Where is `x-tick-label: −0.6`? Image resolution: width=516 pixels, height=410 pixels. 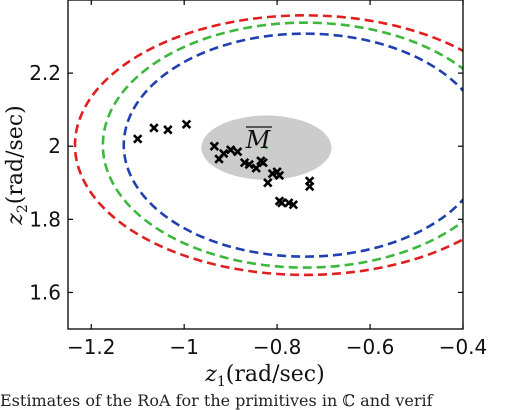
x-tick-label: −0.6 is located at coordinates (370, 347).